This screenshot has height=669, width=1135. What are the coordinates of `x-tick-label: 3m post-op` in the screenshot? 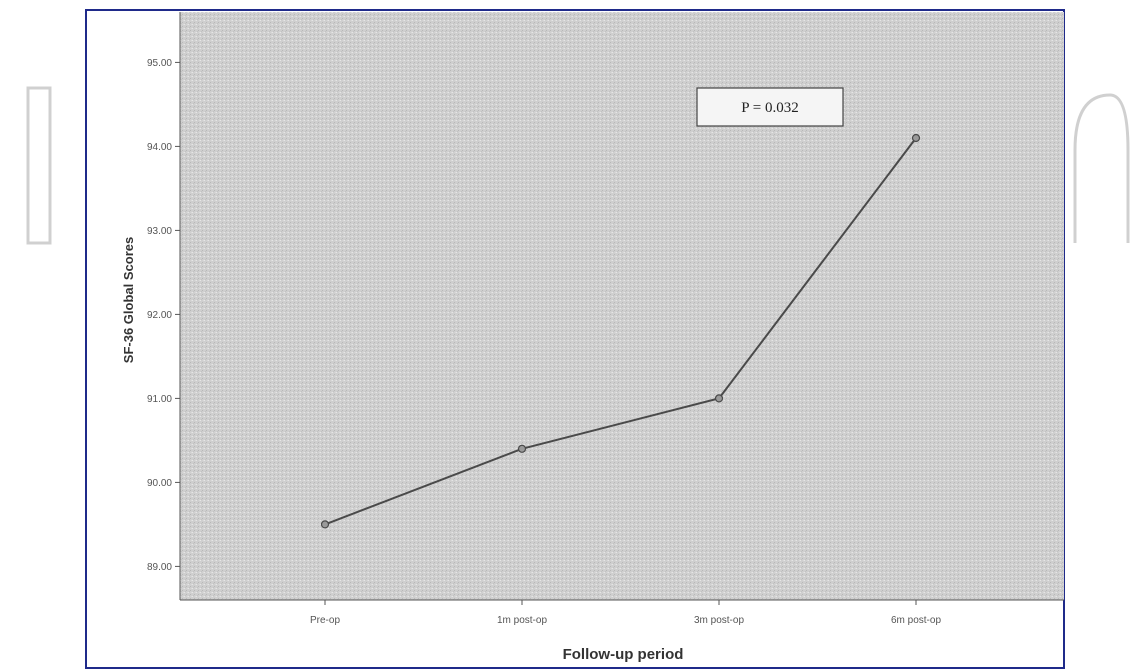 It's located at (719, 620).